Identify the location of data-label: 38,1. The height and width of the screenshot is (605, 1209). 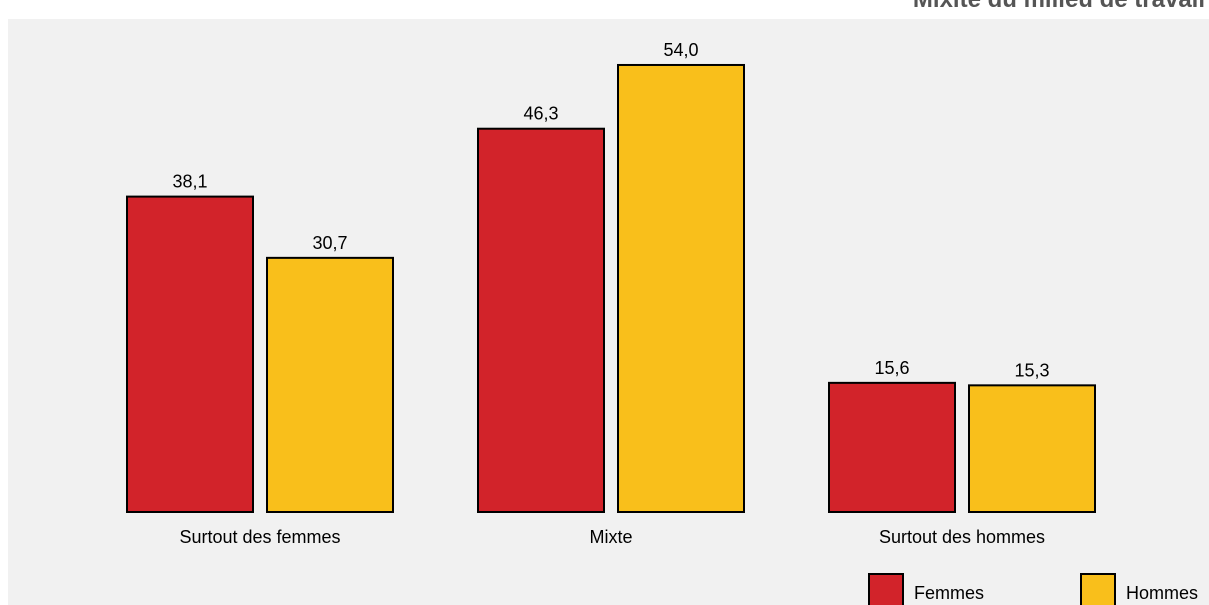
(189, 182).